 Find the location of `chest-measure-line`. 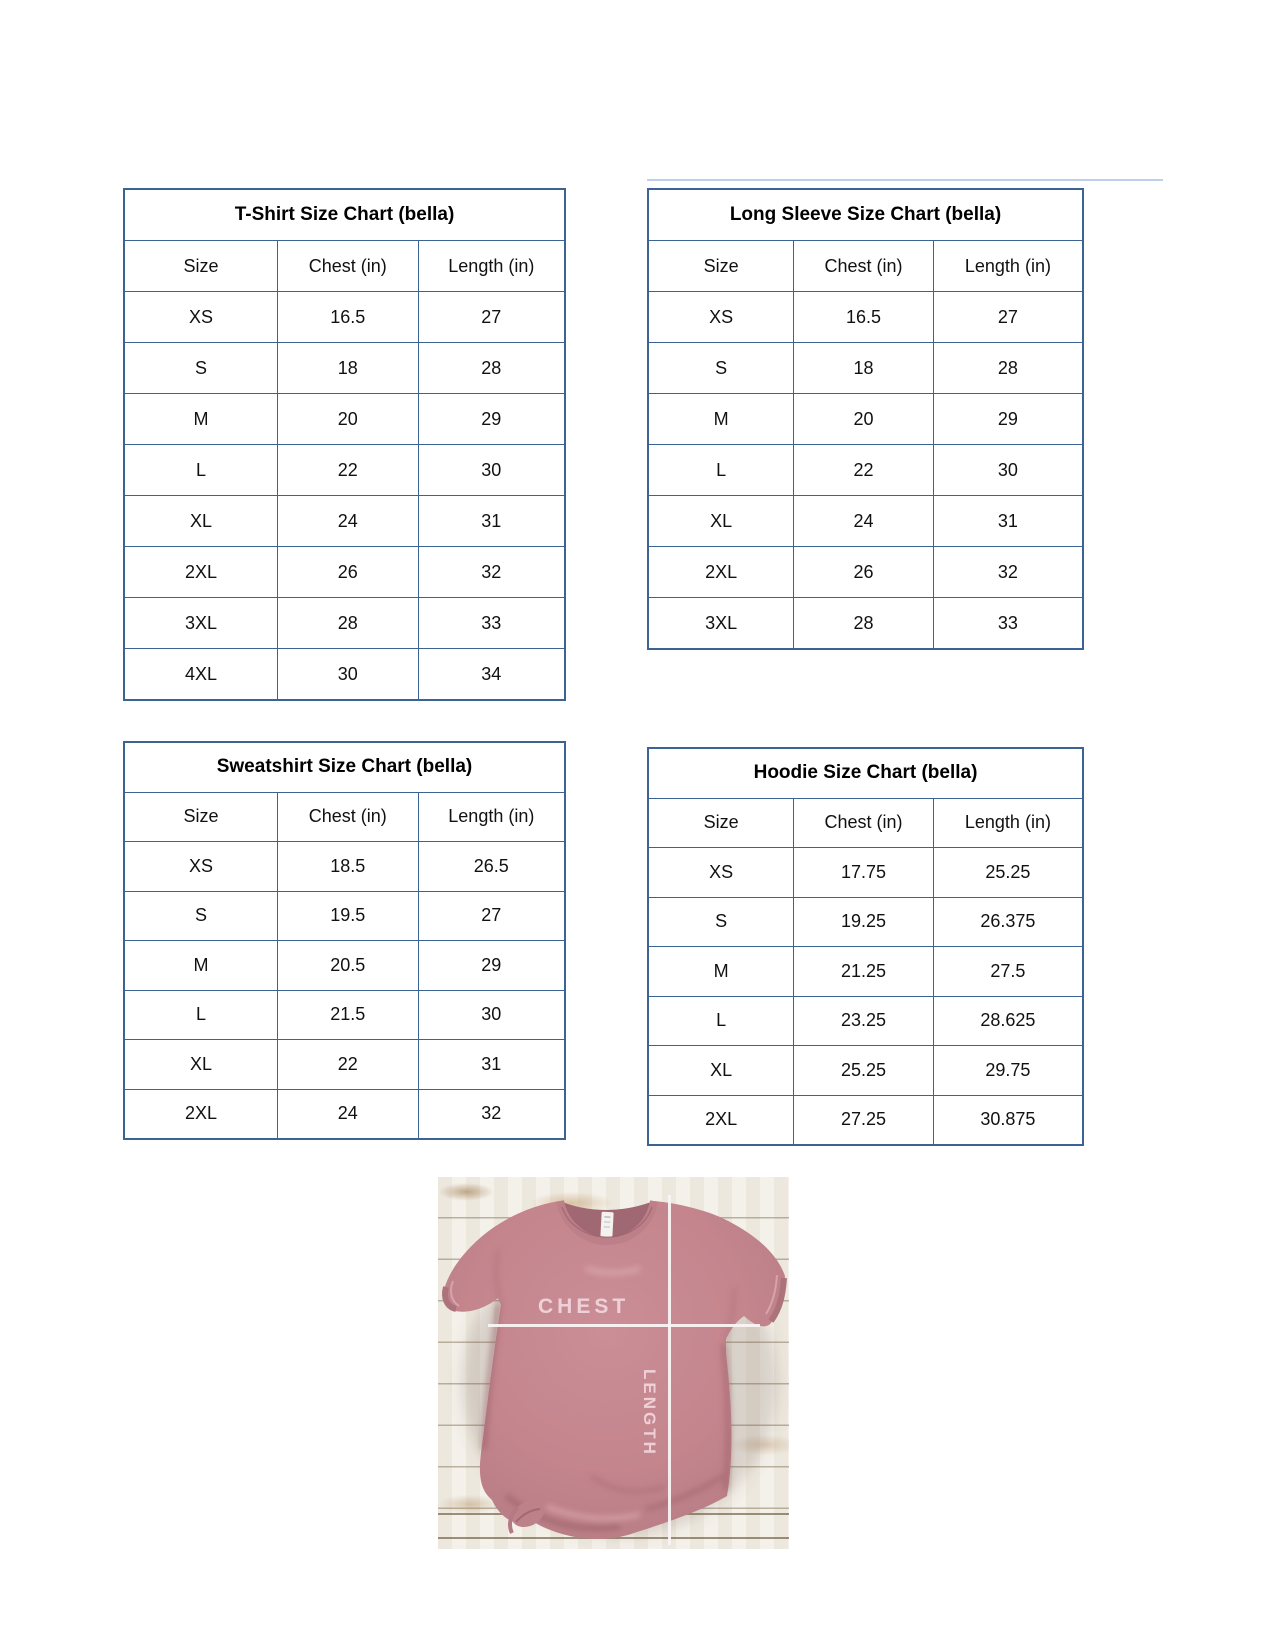

chest-measure-line is located at coordinates (624, 1325).